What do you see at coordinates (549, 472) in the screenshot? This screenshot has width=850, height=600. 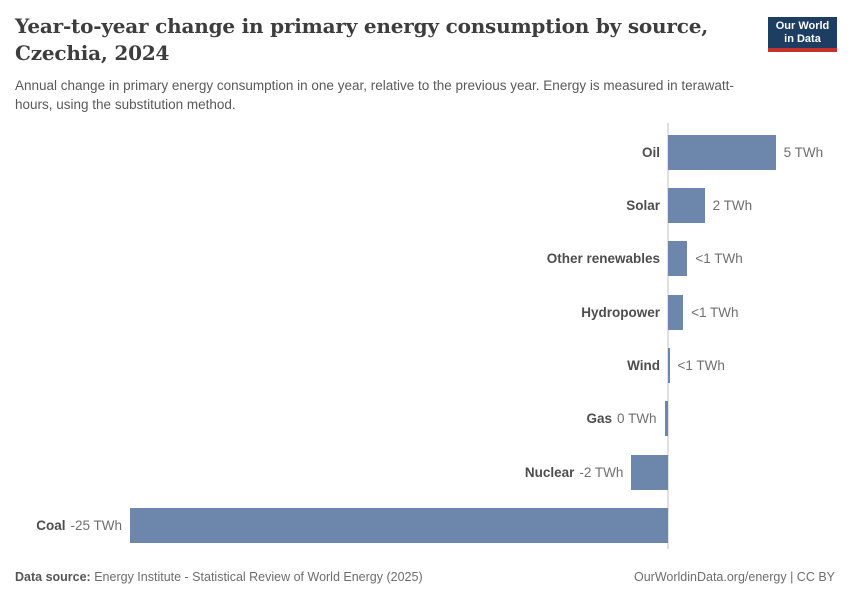 I see `bar-category-name: Nuclear` at bounding box center [549, 472].